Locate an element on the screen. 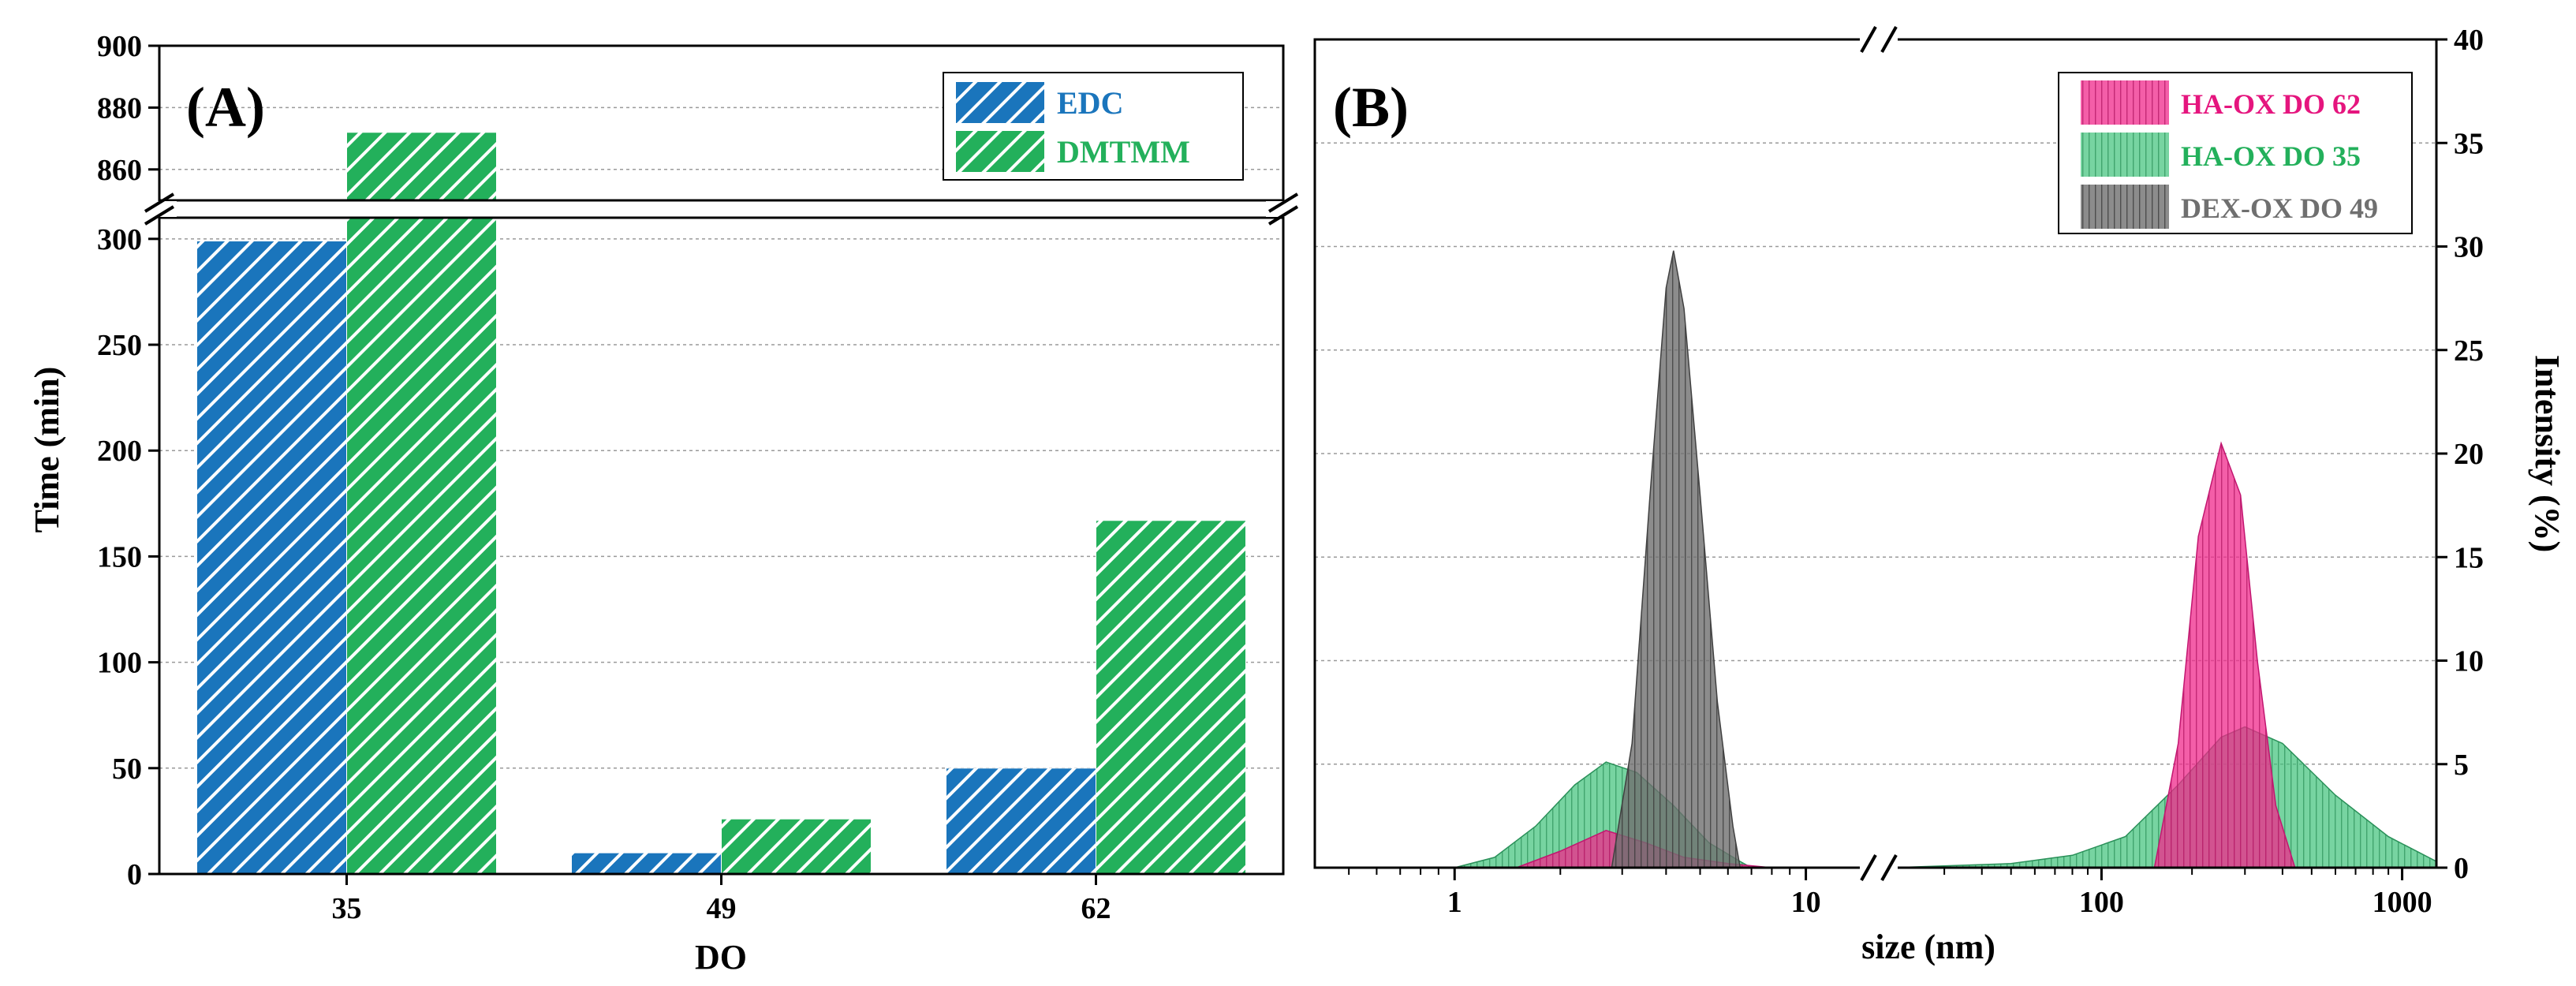  y-tick-label: 50 is located at coordinates (127, 769).